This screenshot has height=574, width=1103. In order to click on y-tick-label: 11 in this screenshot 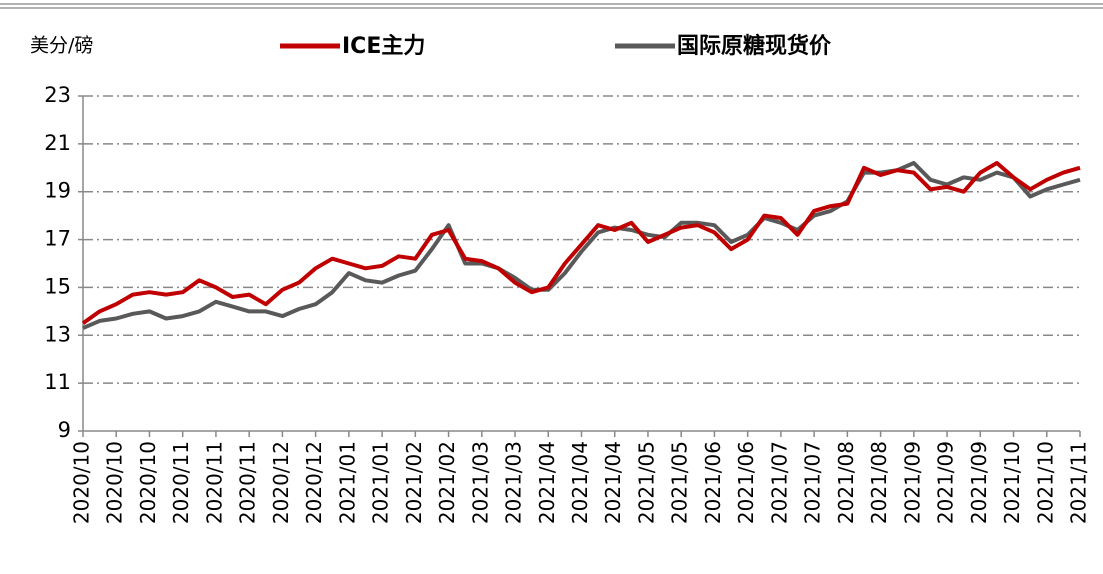, I will do `click(57, 382)`.